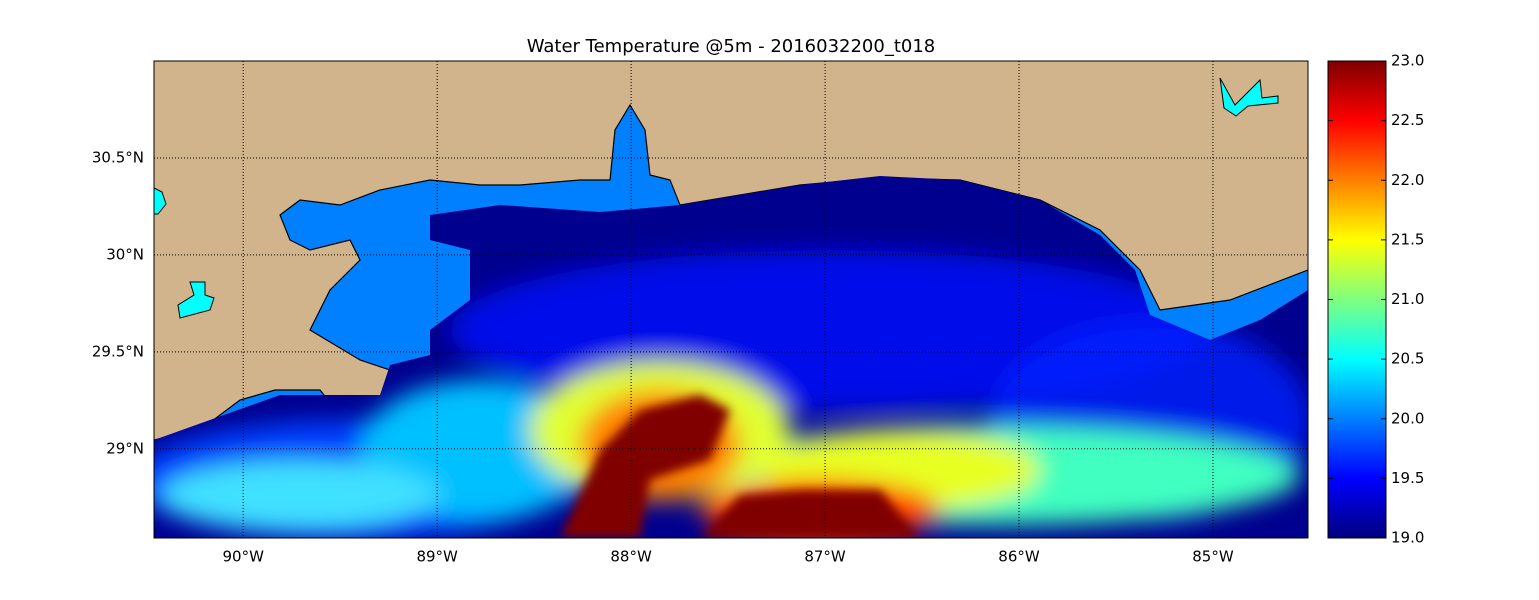 This screenshot has width=1539, height=600. Describe the element at coordinates (1407, 239) in the screenshot. I see `colorbar-tick-label: 21.5` at that location.